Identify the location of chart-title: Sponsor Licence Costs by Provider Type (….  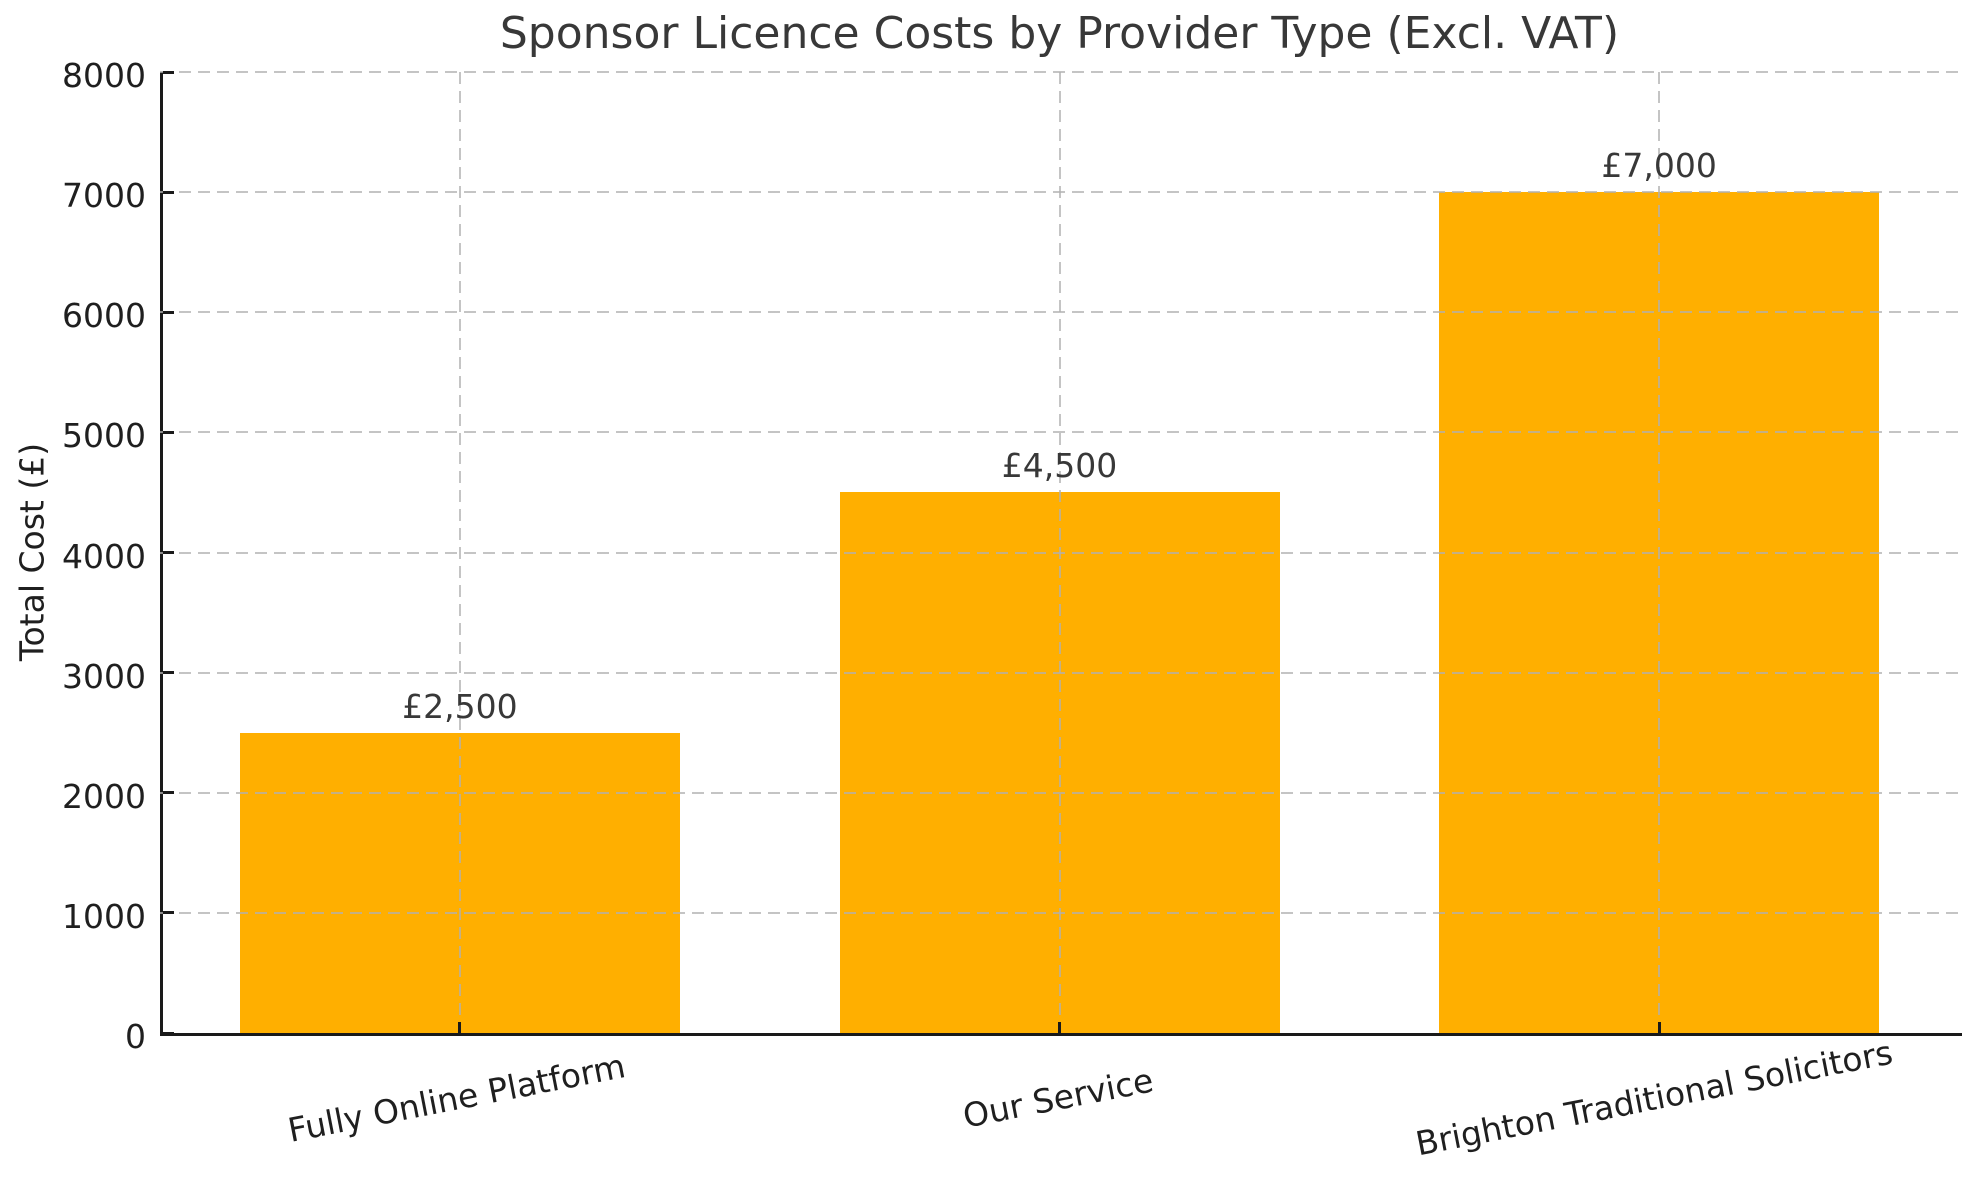
(1059, 33).